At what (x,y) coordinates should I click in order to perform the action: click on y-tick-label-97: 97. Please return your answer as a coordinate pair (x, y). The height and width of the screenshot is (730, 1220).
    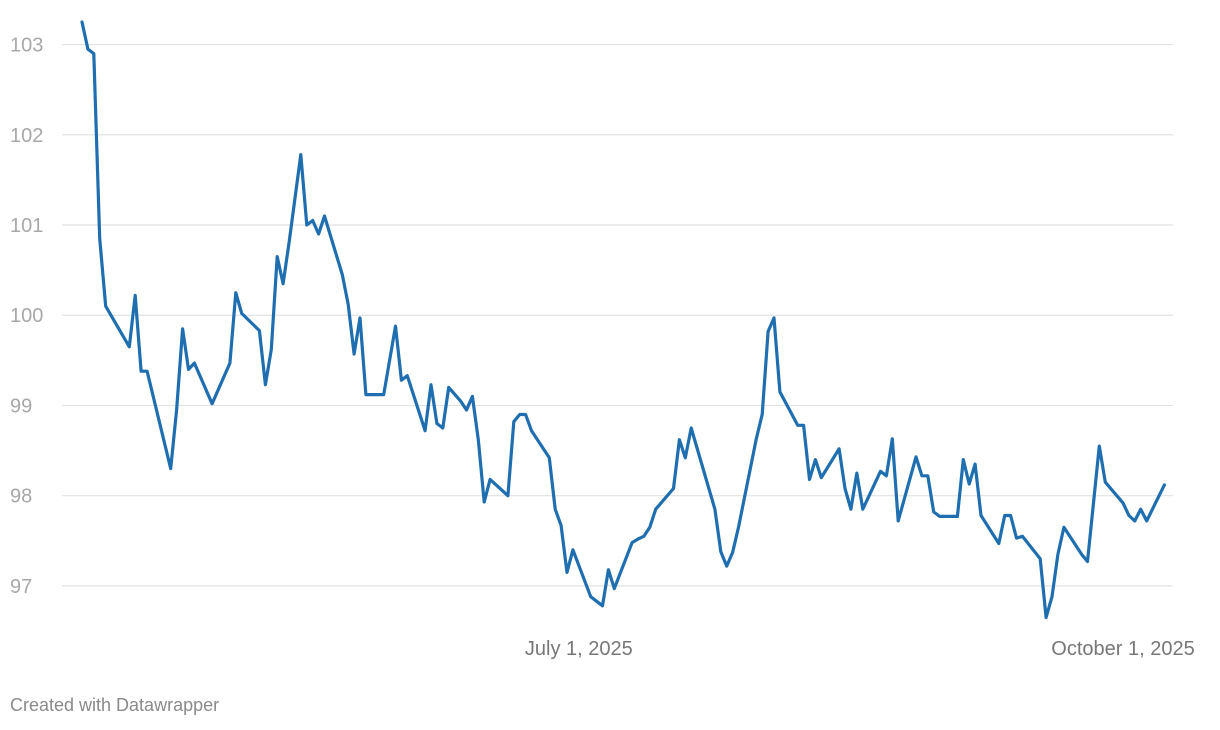
    Looking at the image, I should click on (21, 587).